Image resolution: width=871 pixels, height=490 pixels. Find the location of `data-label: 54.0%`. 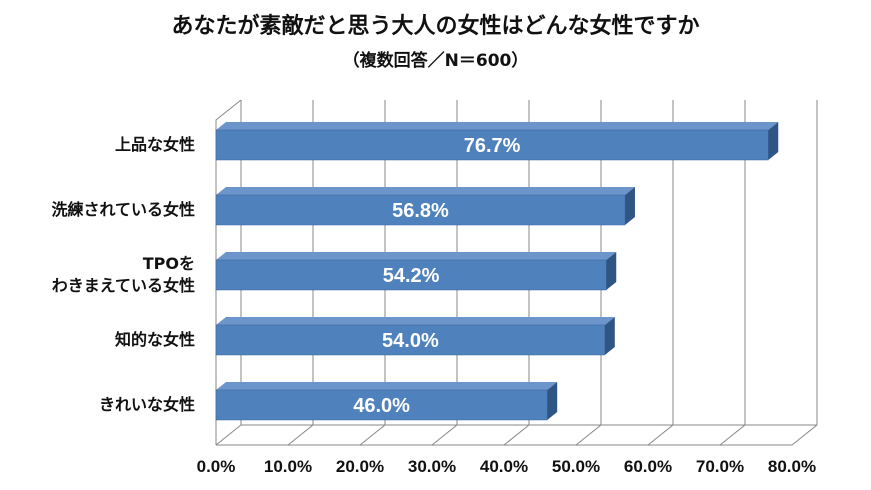

data-label: 54.0% is located at coordinates (410, 341).